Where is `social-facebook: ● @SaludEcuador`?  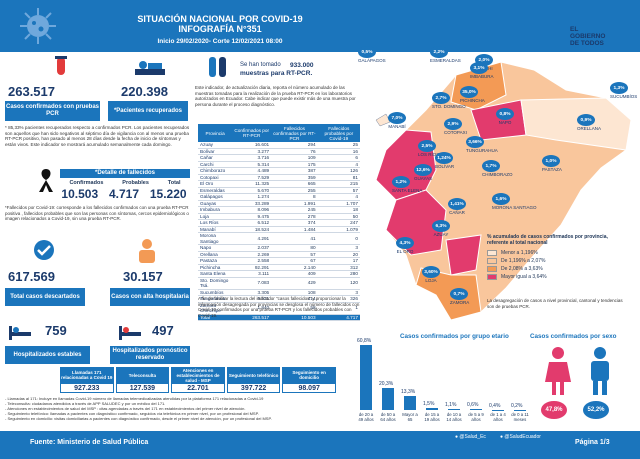 social-facebook: ● @SaludEcuador is located at coordinates (520, 437).